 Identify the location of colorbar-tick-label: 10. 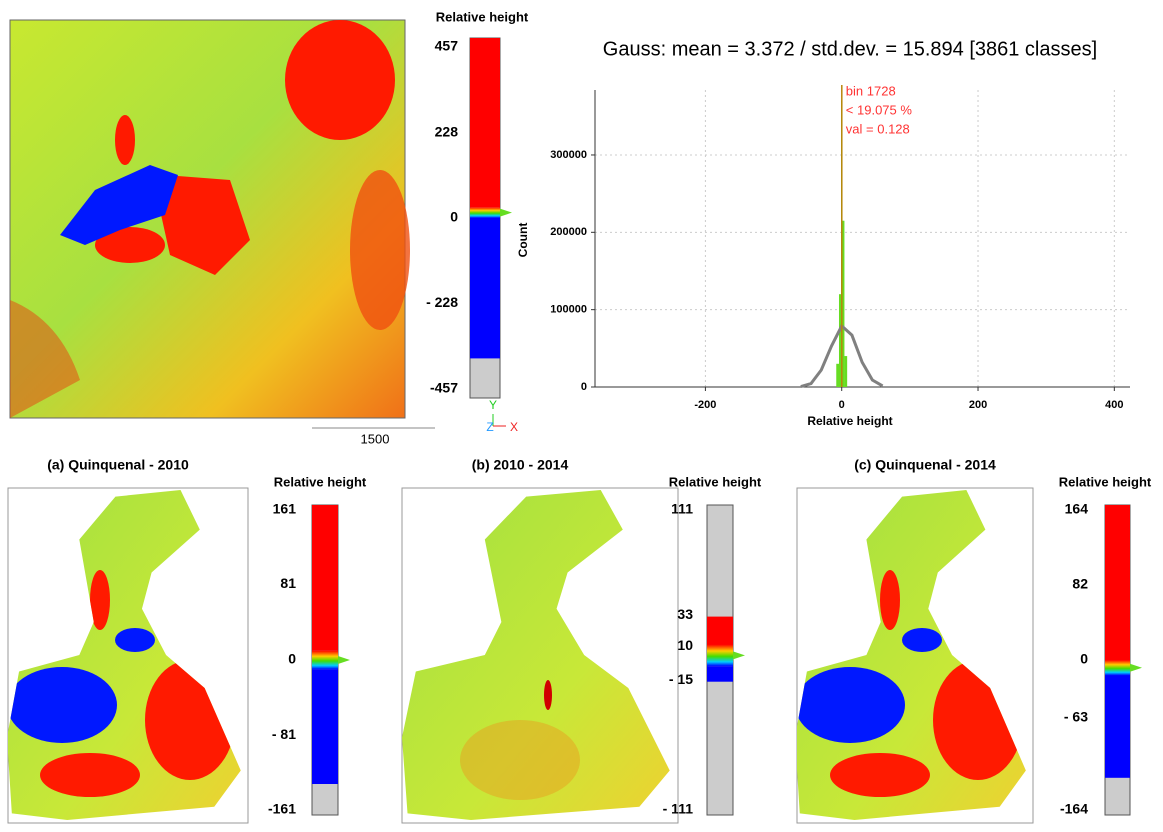
(685, 645).